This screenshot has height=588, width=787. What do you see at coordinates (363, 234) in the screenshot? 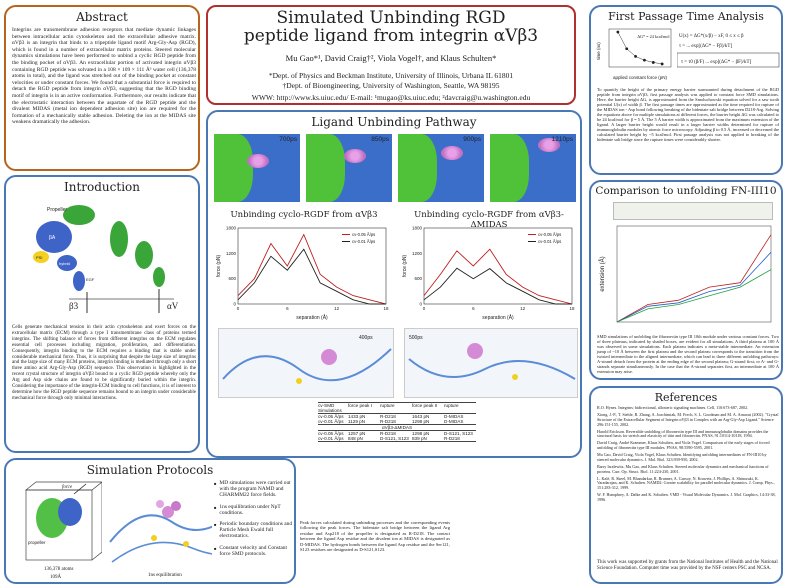
I see `legend-label: cv-0.05 Å/ps` at bounding box center [363, 234].